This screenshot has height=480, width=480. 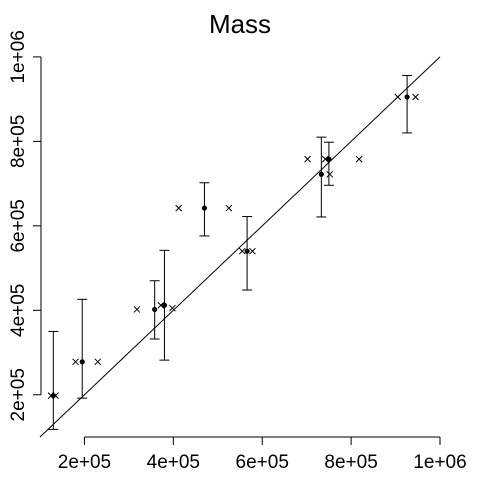 I want to click on y-tick-label: 1e+06, so click(x=18, y=56).